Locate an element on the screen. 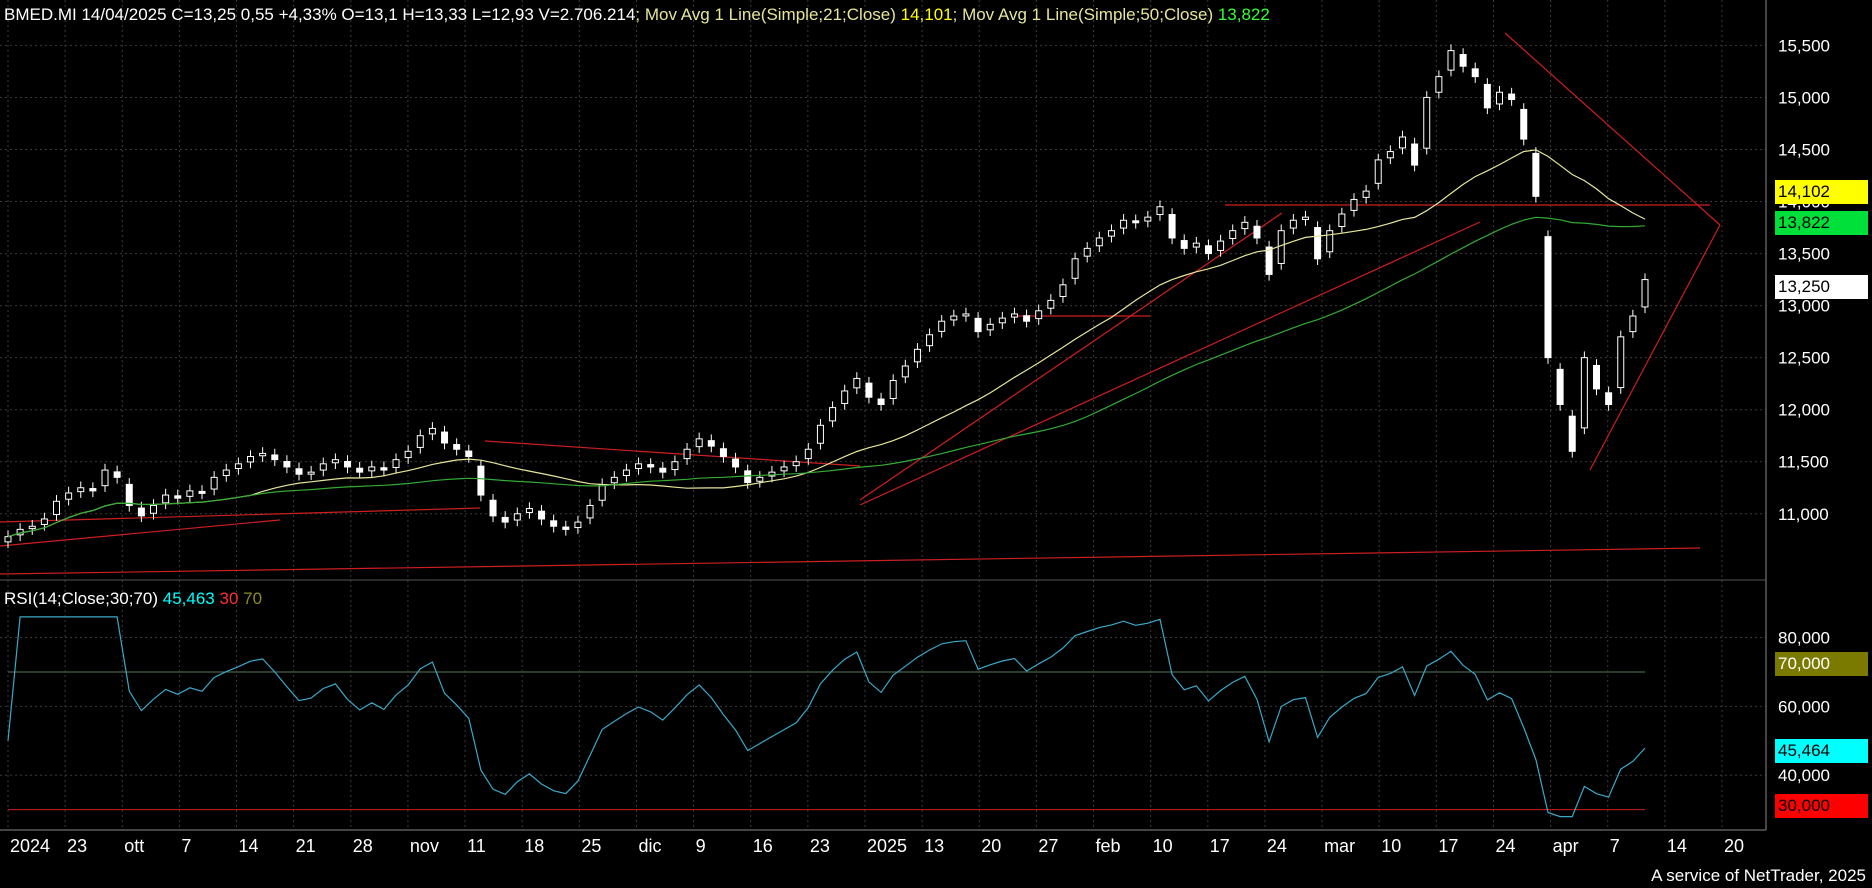 The image size is (1872, 888). ma21-label: ; Mov Avg 1 Line(Simple;21;Close) is located at coordinates (765, 14).